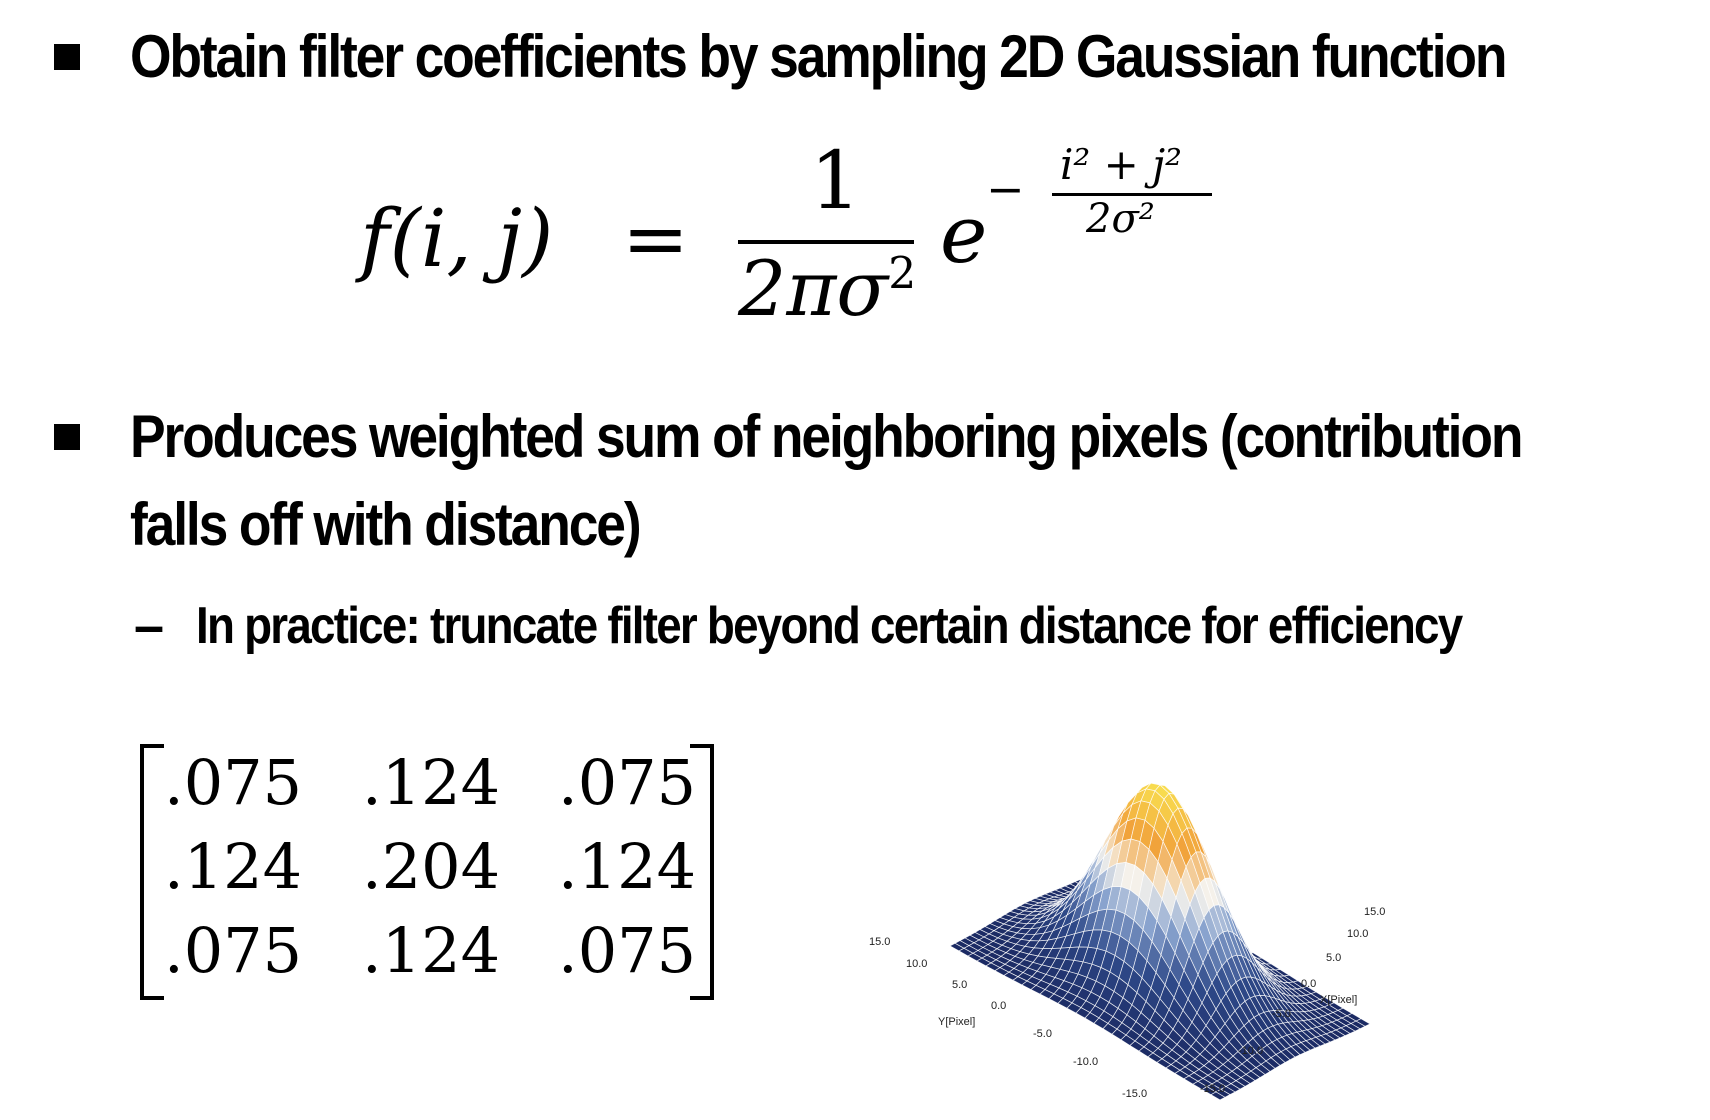 The width and height of the screenshot is (1710, 1120). What do you see at coordinates (835, 180) in the screenshot?
I see `formula-numerator: 1` at bounding box center [835, 180].